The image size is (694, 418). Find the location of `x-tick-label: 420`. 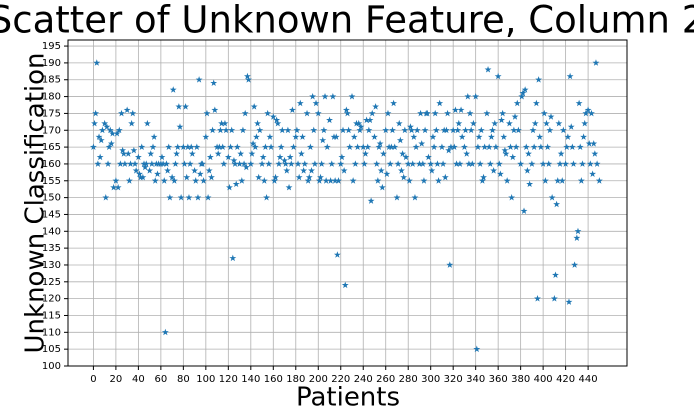

x-tick-label: 420 is located at coordinates (565, 379).